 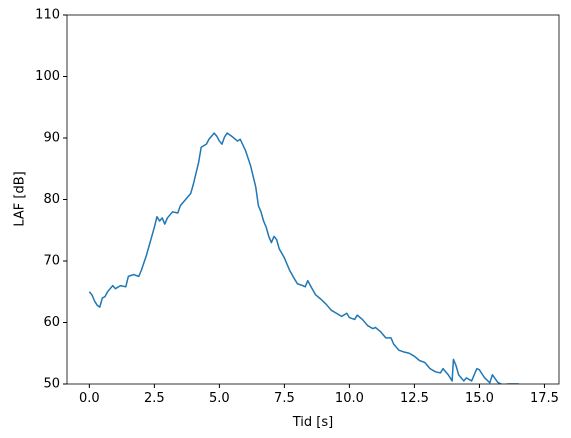 What do you see at coordinates (47, 15) in the screenshot?
I see `y-tick-label: 110` at bounding box center [47, 15].